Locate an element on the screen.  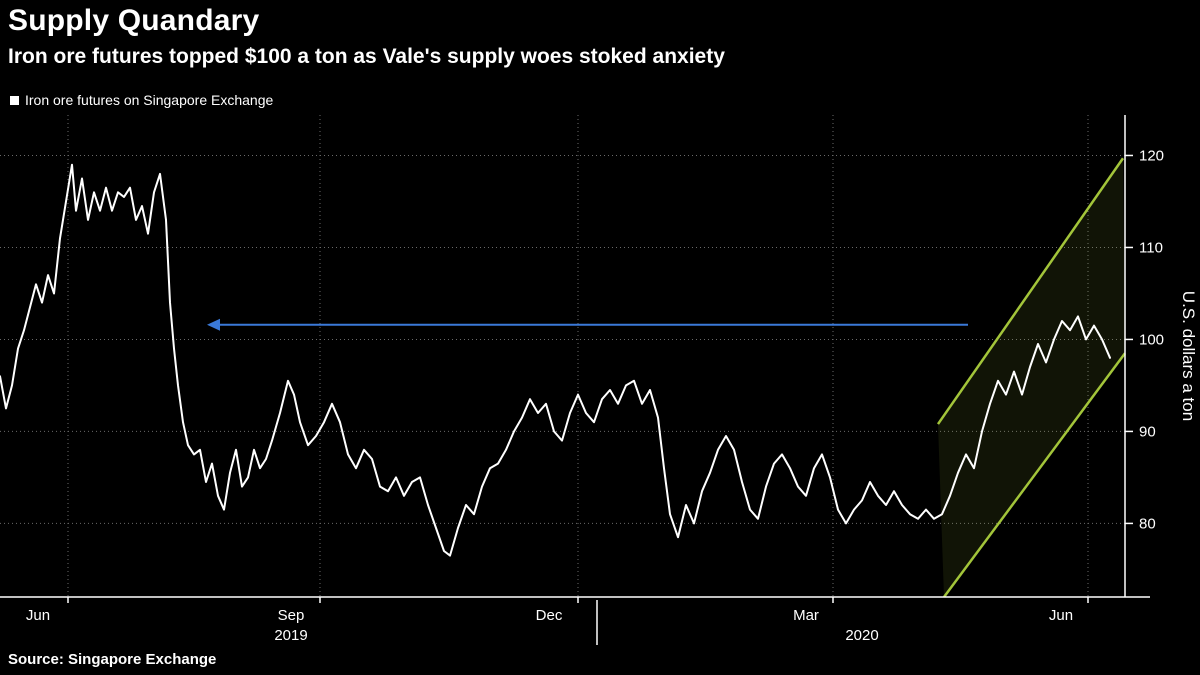
x-tick-label: Sep is located at coordinates (291, 615).